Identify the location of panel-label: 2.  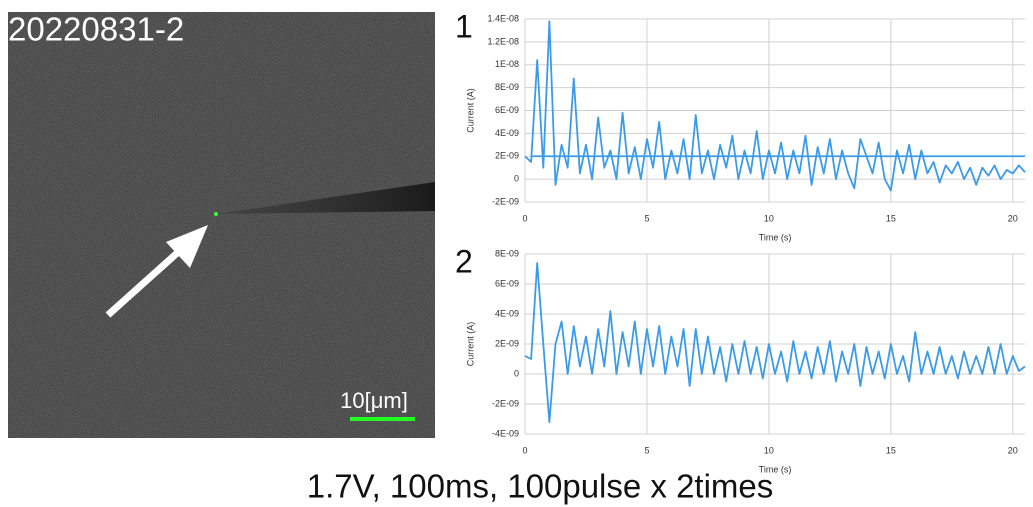
(464, 261).